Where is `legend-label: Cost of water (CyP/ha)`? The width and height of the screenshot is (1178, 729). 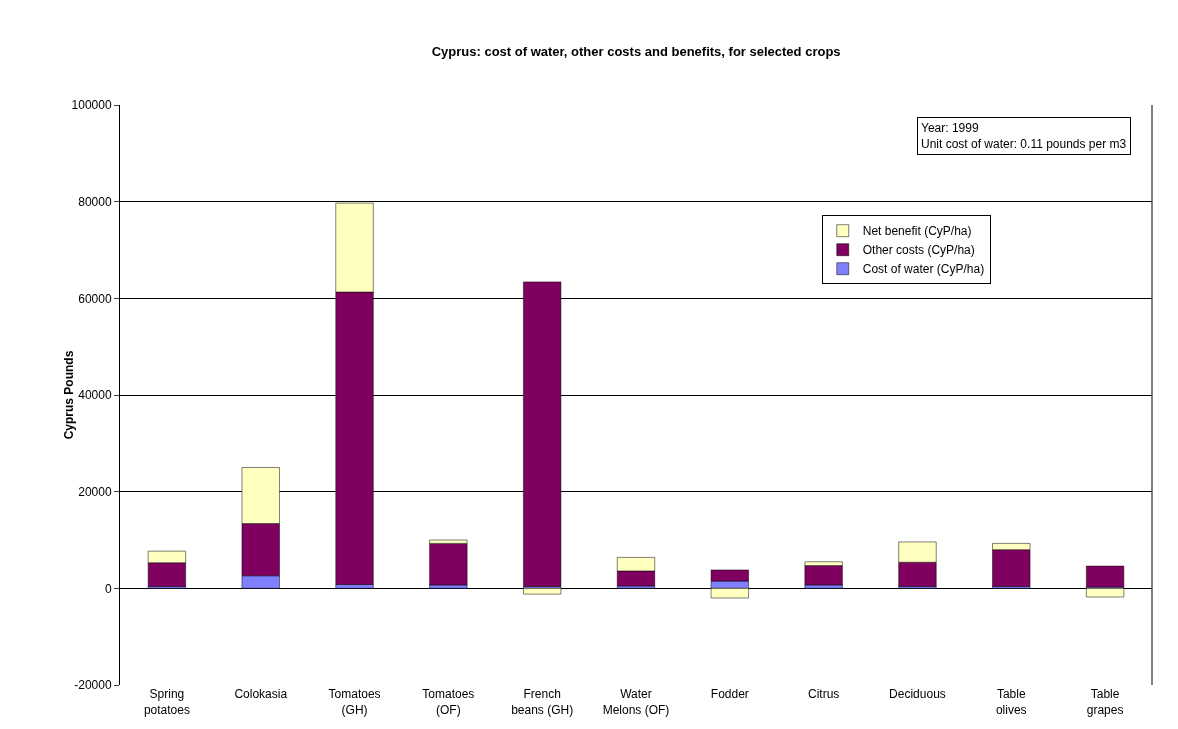 legend-label: Cost of water (CyP/ha) is located at coordinates (923, 269).